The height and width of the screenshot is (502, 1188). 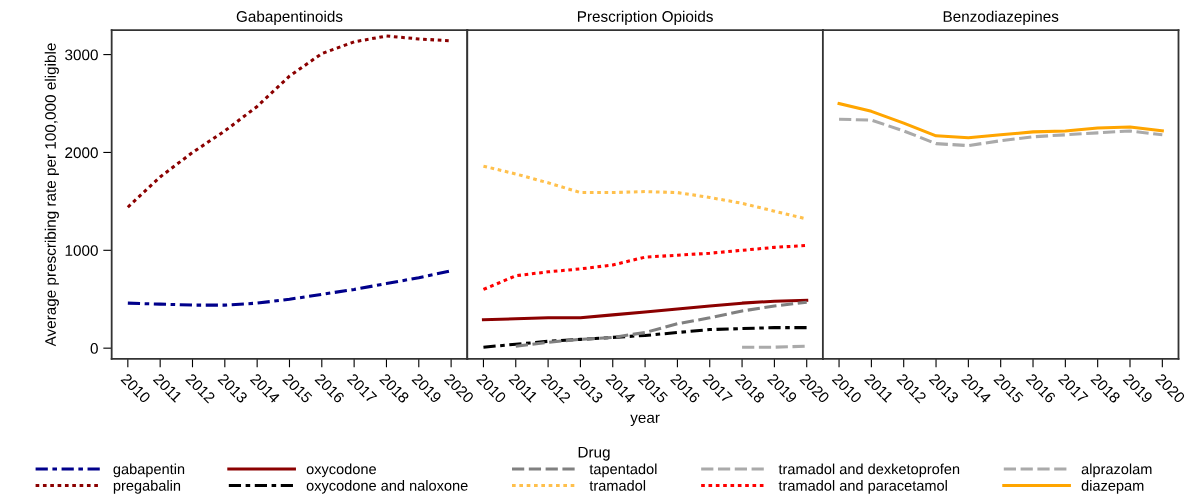 What do you see at coordinates (869, 470) in the screenshot?
I see `legend-label: tramadol and dexketoprofen` at bounding box center [869, 470].